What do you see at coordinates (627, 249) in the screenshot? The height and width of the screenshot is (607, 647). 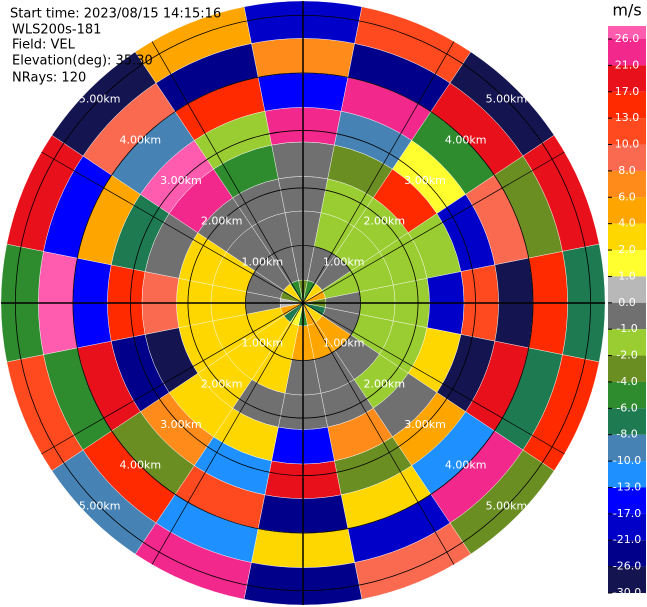 I see `colorbar-label: 2.0` at bounding box center [627, 249].